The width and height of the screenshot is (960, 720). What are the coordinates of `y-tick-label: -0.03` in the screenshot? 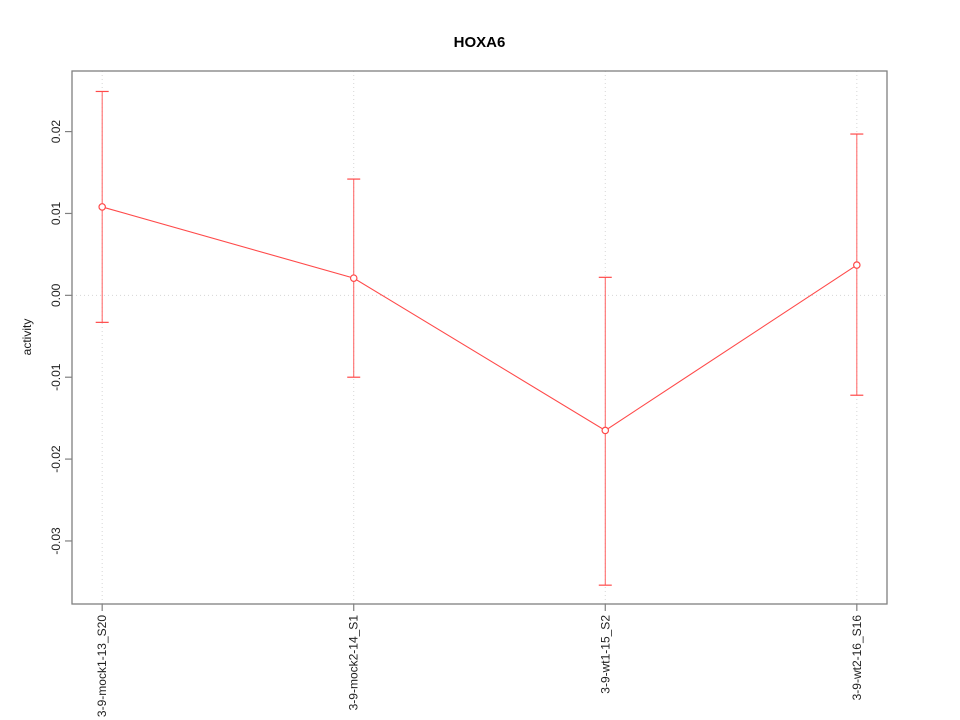 It's located at (56, 541).